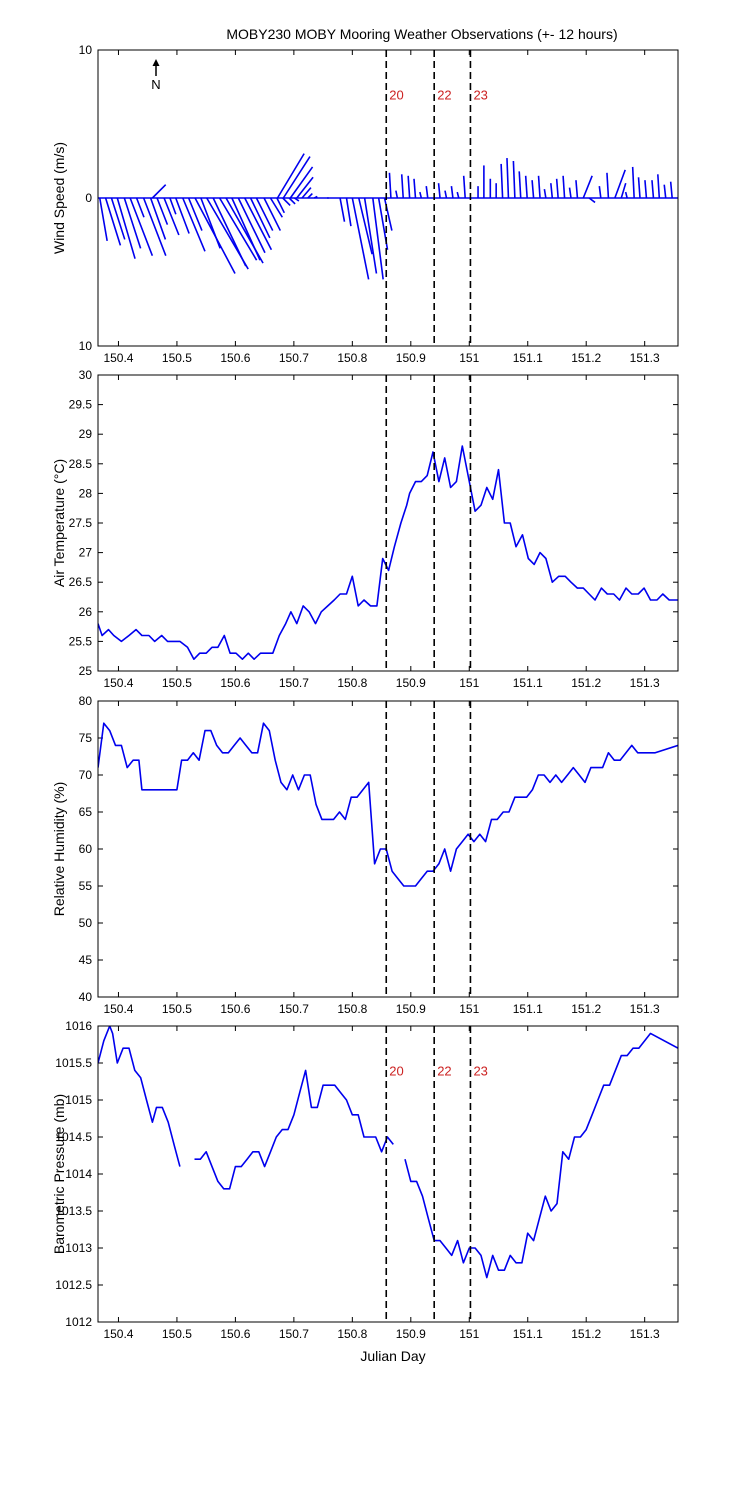 The image size is (750, 1500). Describe the element at coordinates (78, 1100) in the screenshot. I see `y-tick-label: 1015` at that location.